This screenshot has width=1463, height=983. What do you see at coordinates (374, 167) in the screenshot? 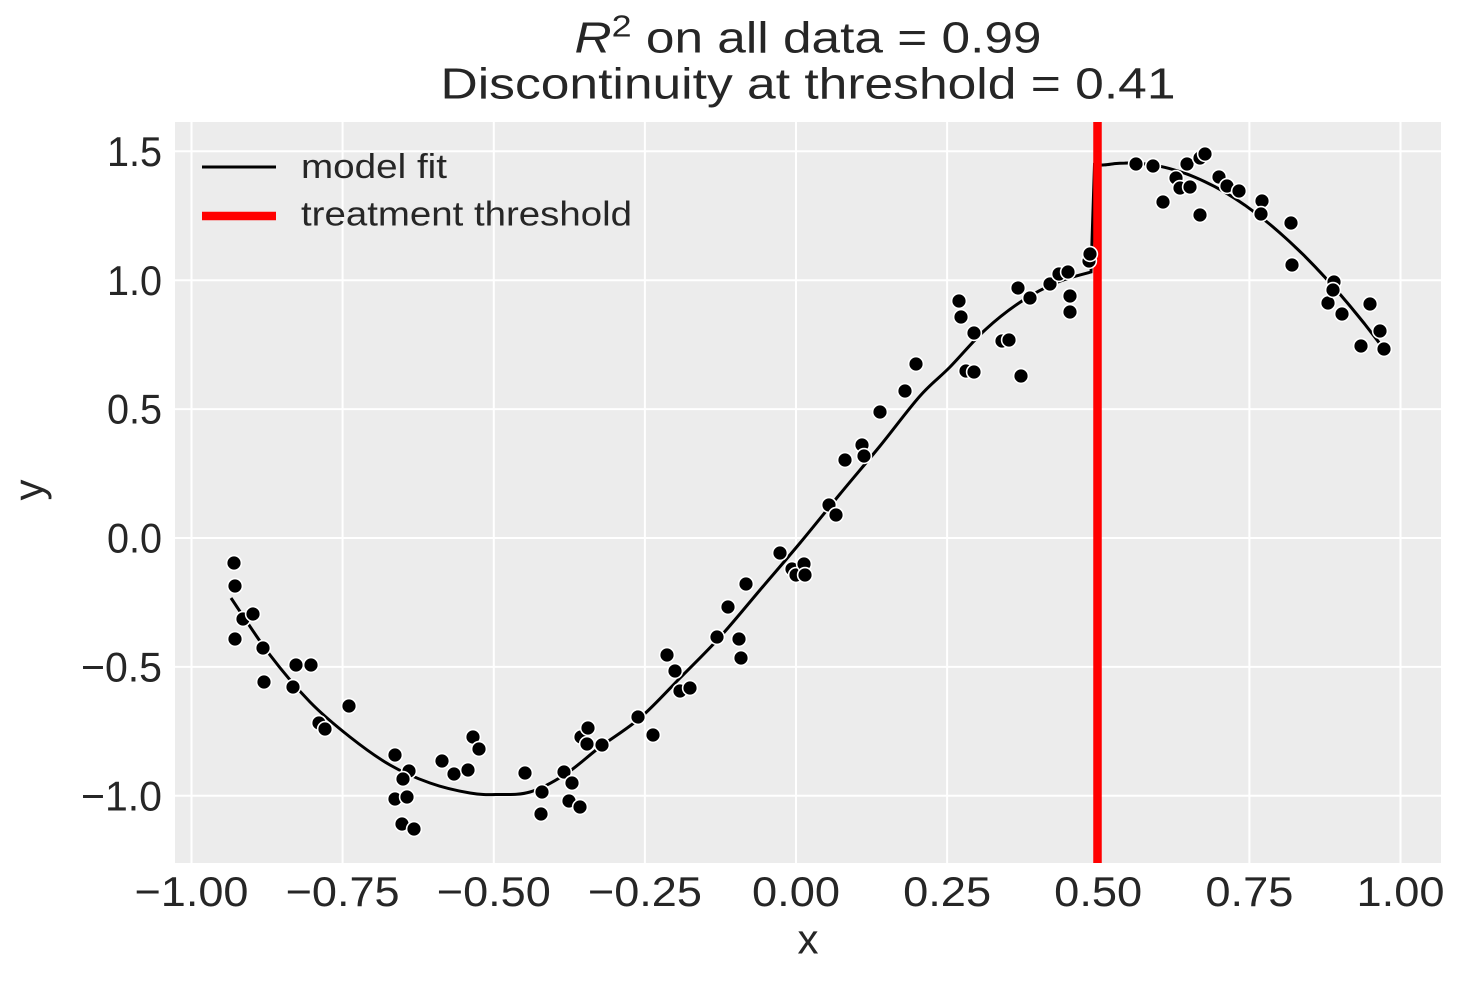
I see `svg-text: model fit` at bounding box center [374, 167].